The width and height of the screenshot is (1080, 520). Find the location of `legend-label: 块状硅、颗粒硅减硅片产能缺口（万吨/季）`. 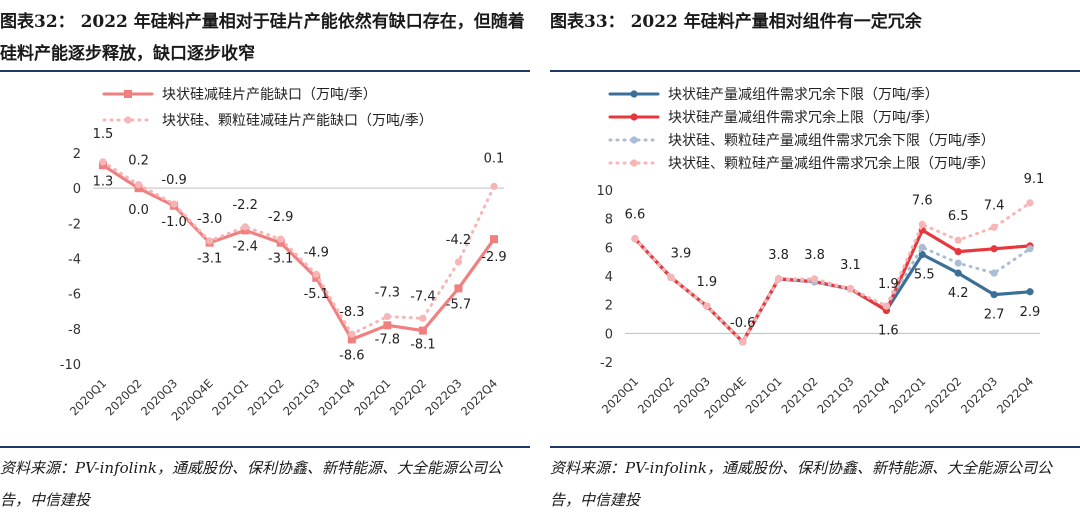

legend-label: 块状硅、颗粒硅减硅片产能缺口（万吨/季） is located at coordinates (297, 121).